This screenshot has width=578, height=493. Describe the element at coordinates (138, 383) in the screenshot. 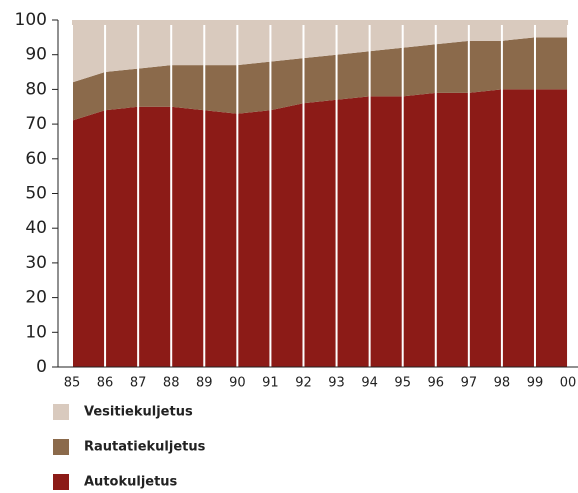

I see `x-tick-label: 87` at that location.